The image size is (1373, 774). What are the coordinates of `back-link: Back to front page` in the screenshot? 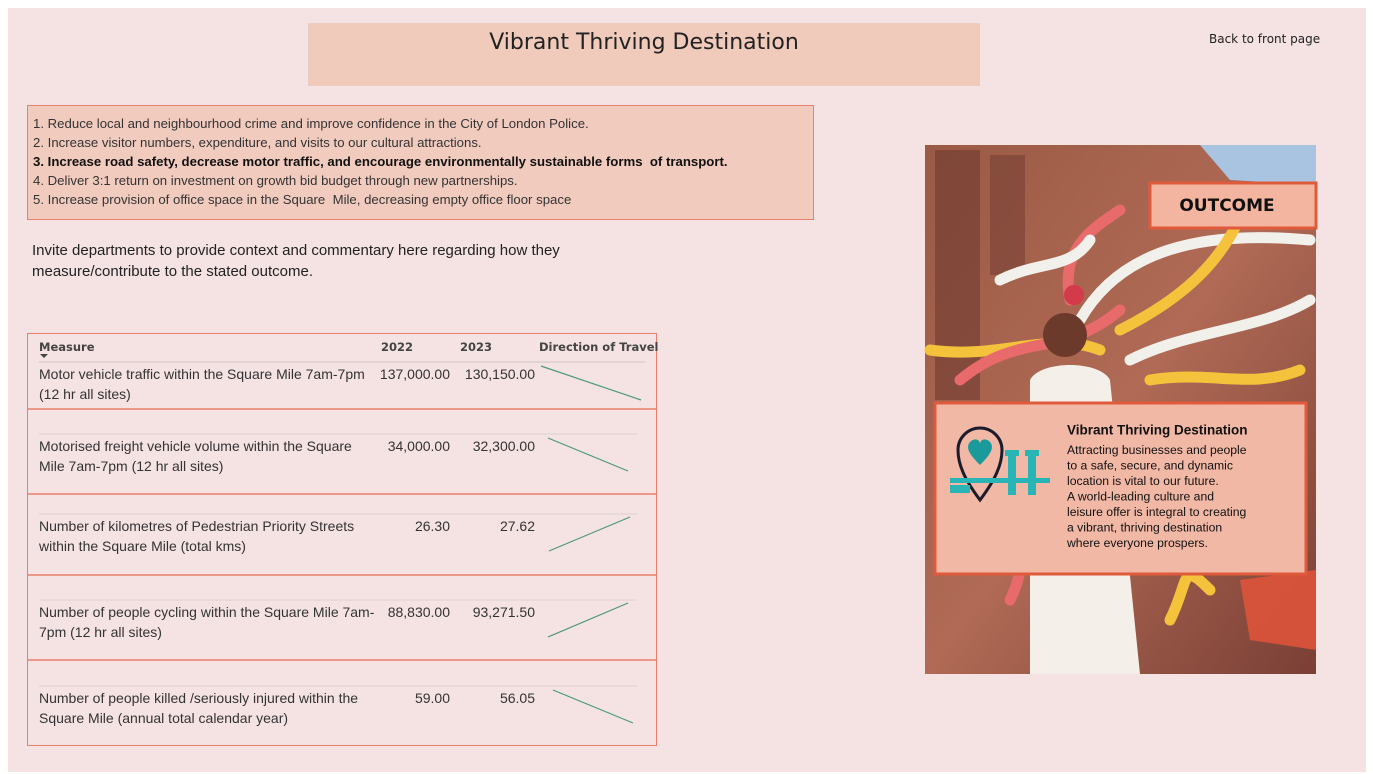 It's located at (1265, 39).